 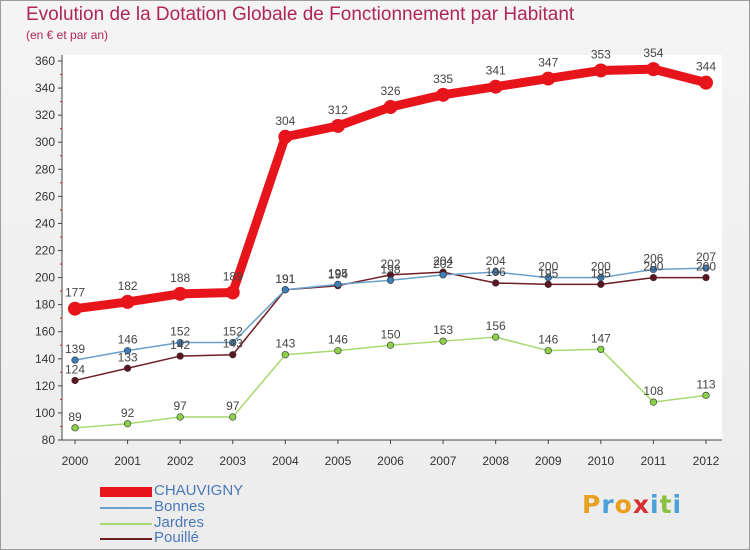 I want to click on y-tick-label: 320, so click(x=45, y=115).